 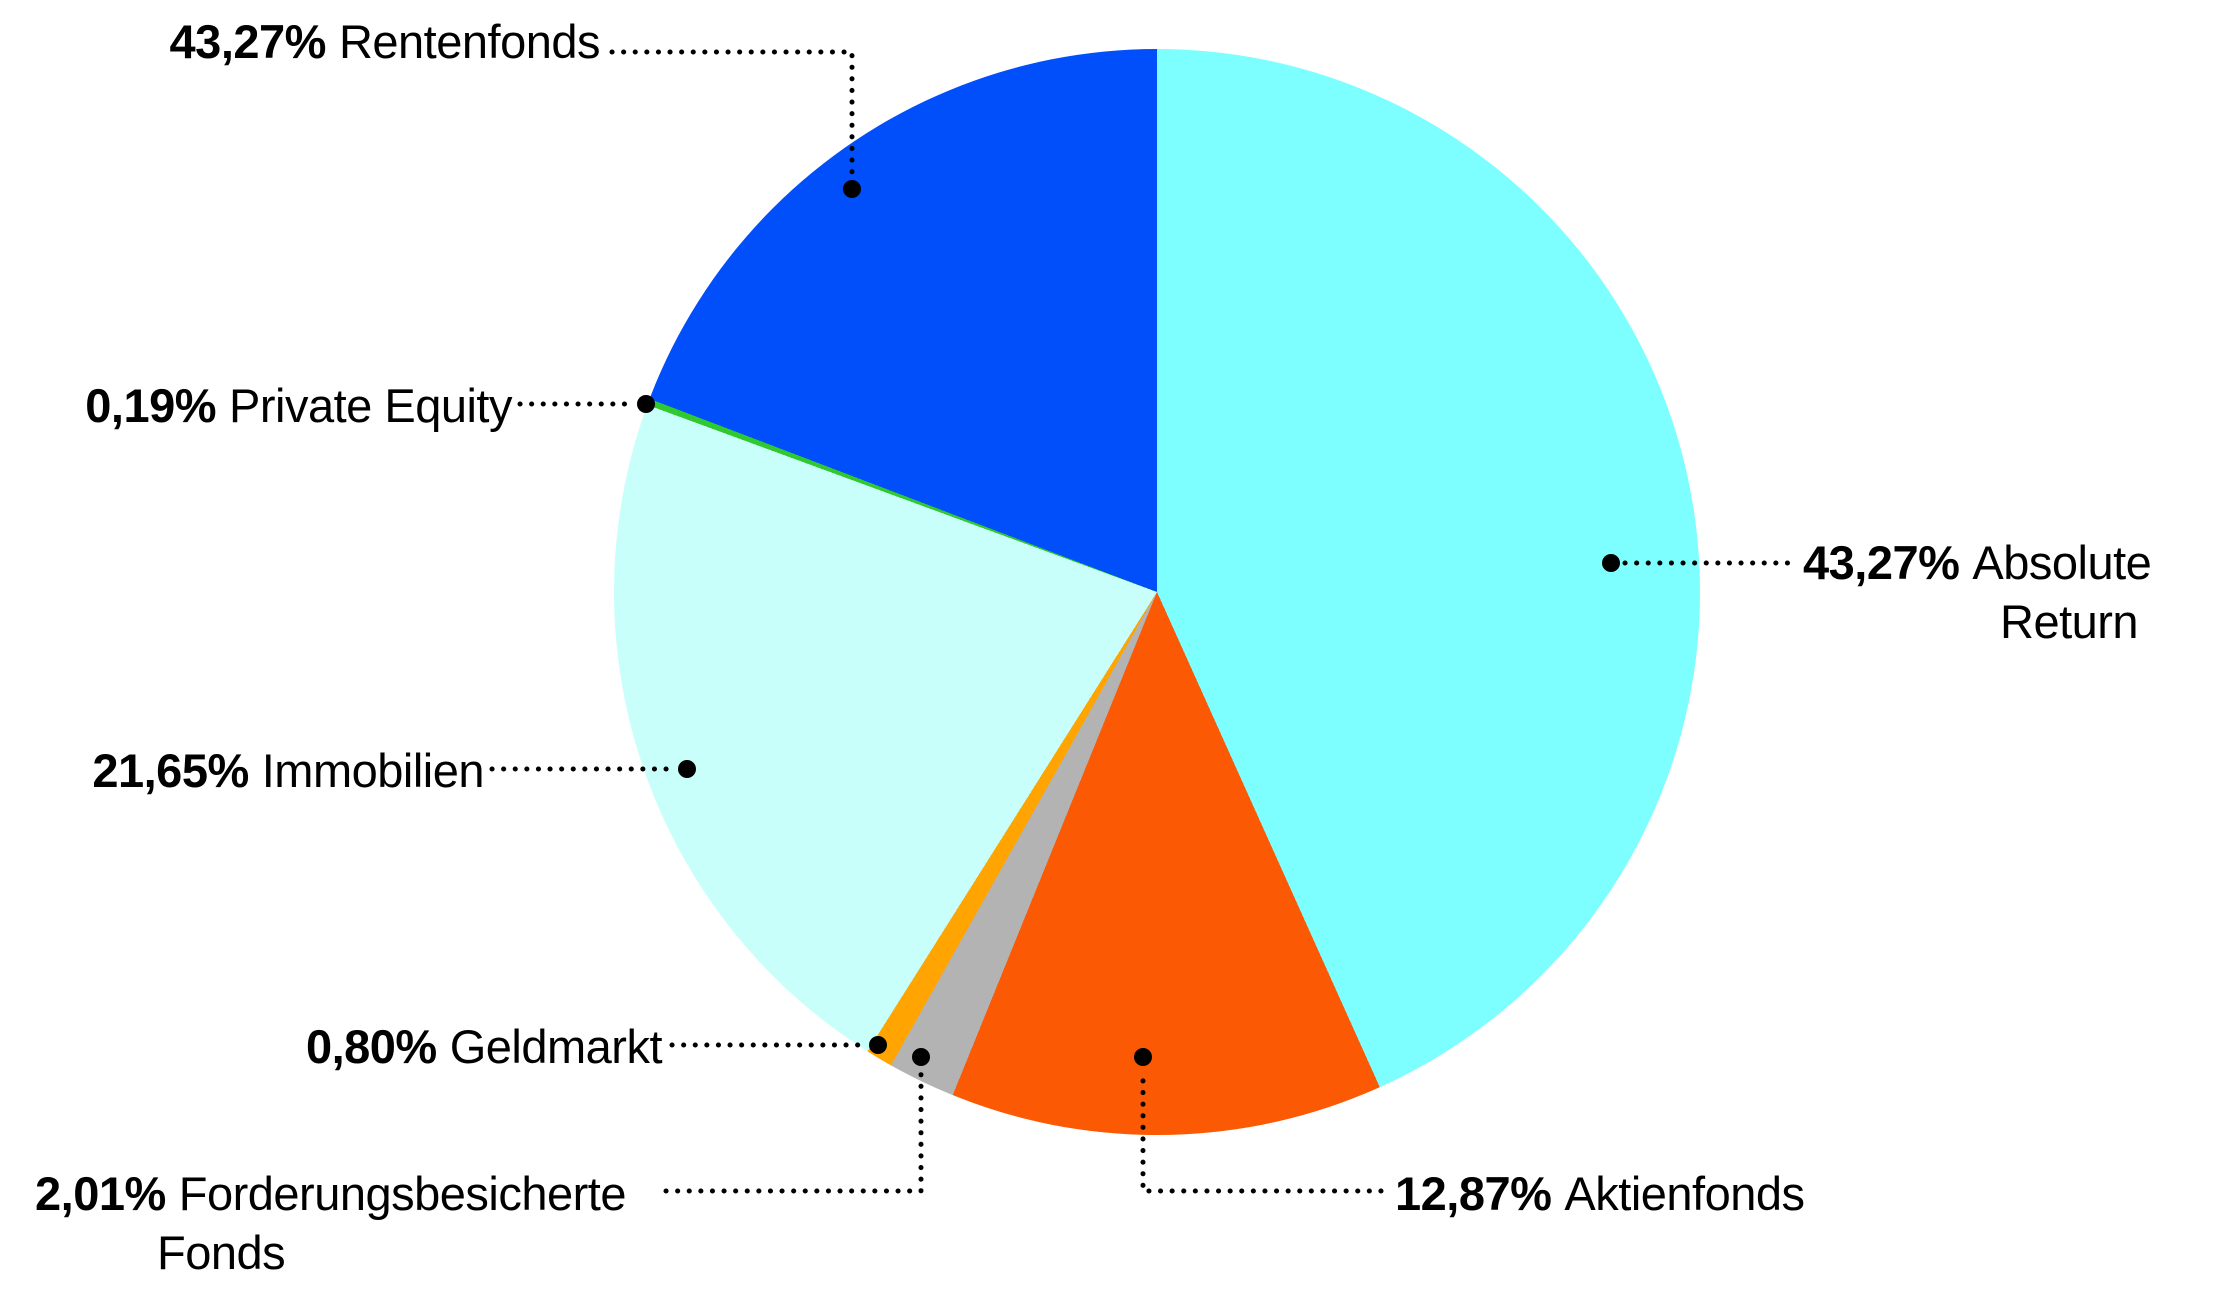 I want to click on forderungsbesicherte-name-line1: Forderungsbesicherte, so click(x=402, y=1193).